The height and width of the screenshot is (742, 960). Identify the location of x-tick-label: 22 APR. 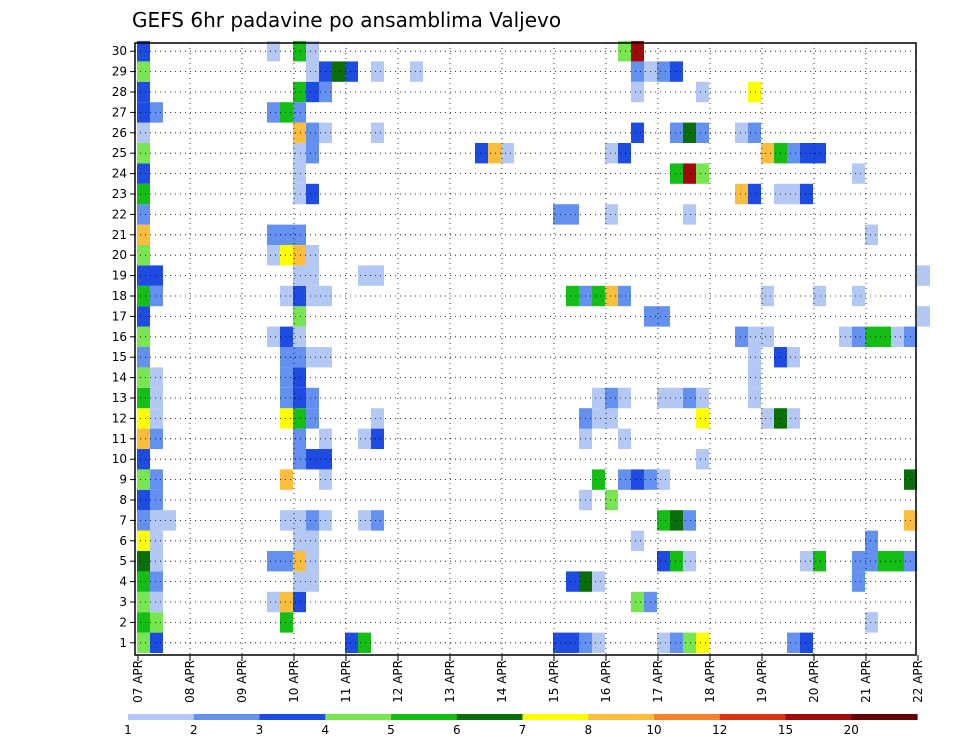
(918, 681).